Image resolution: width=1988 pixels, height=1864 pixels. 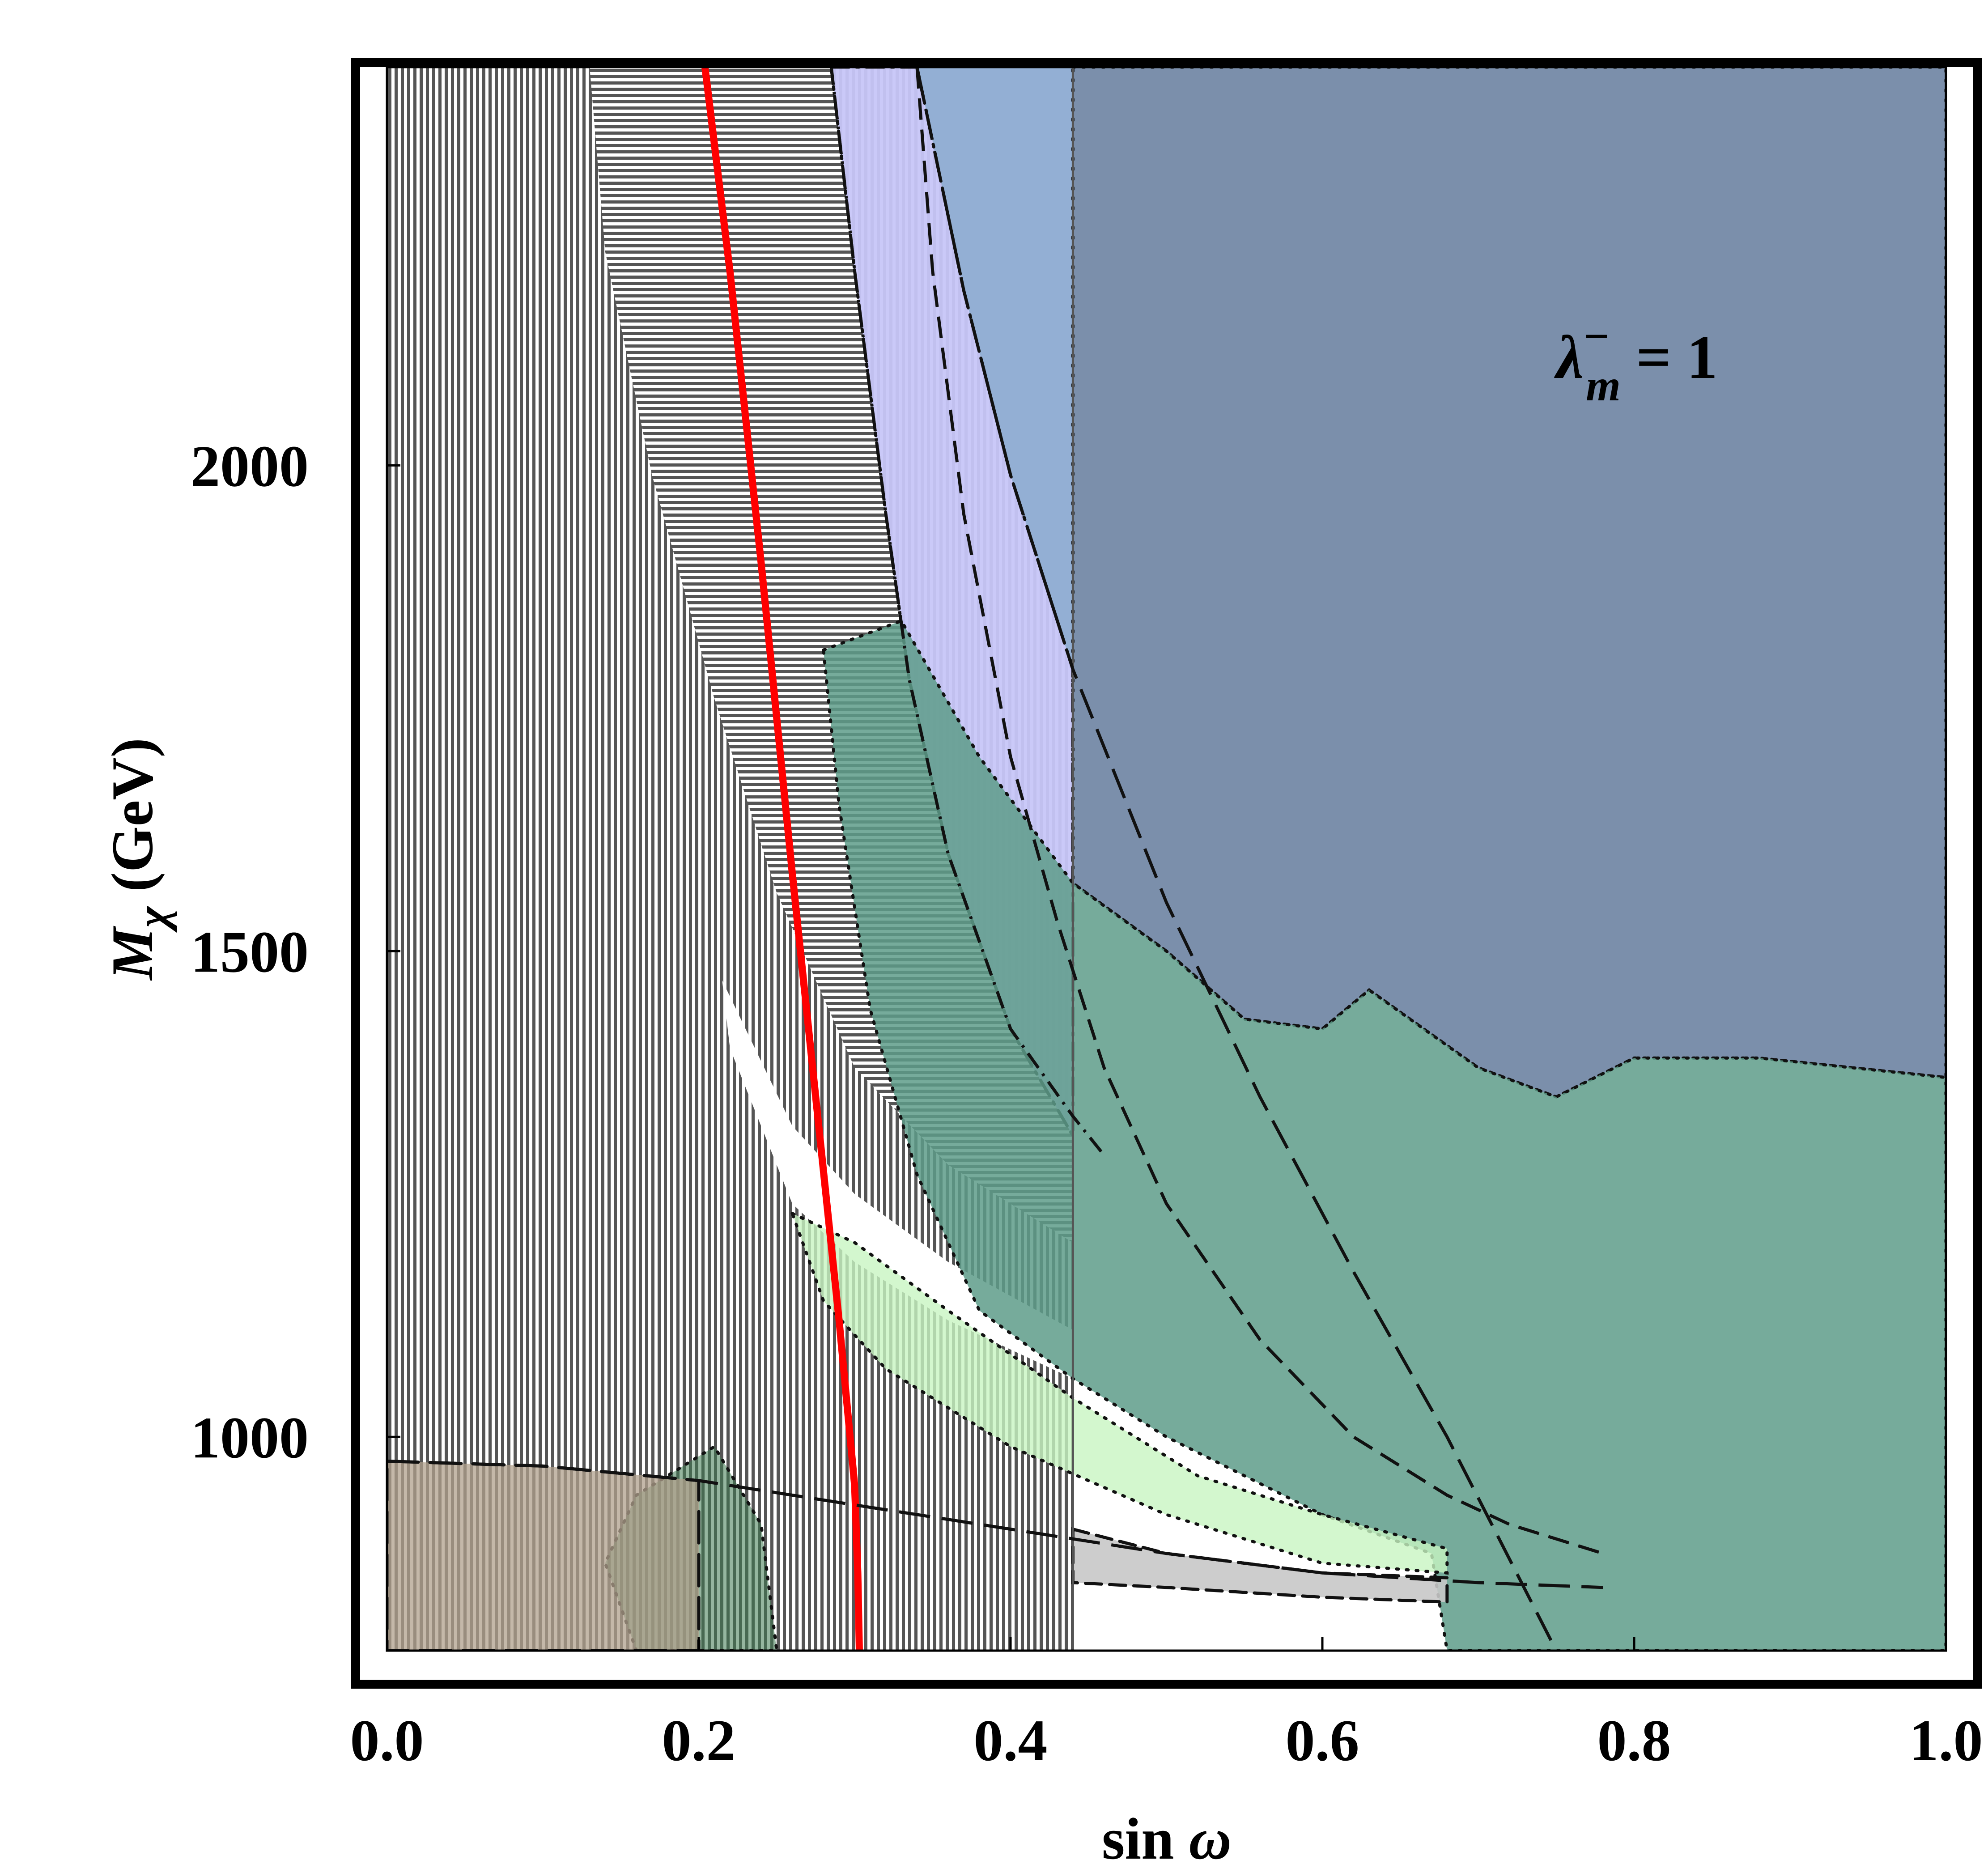 I want to click on dash-dot-curve, so click(x=967, y=611).